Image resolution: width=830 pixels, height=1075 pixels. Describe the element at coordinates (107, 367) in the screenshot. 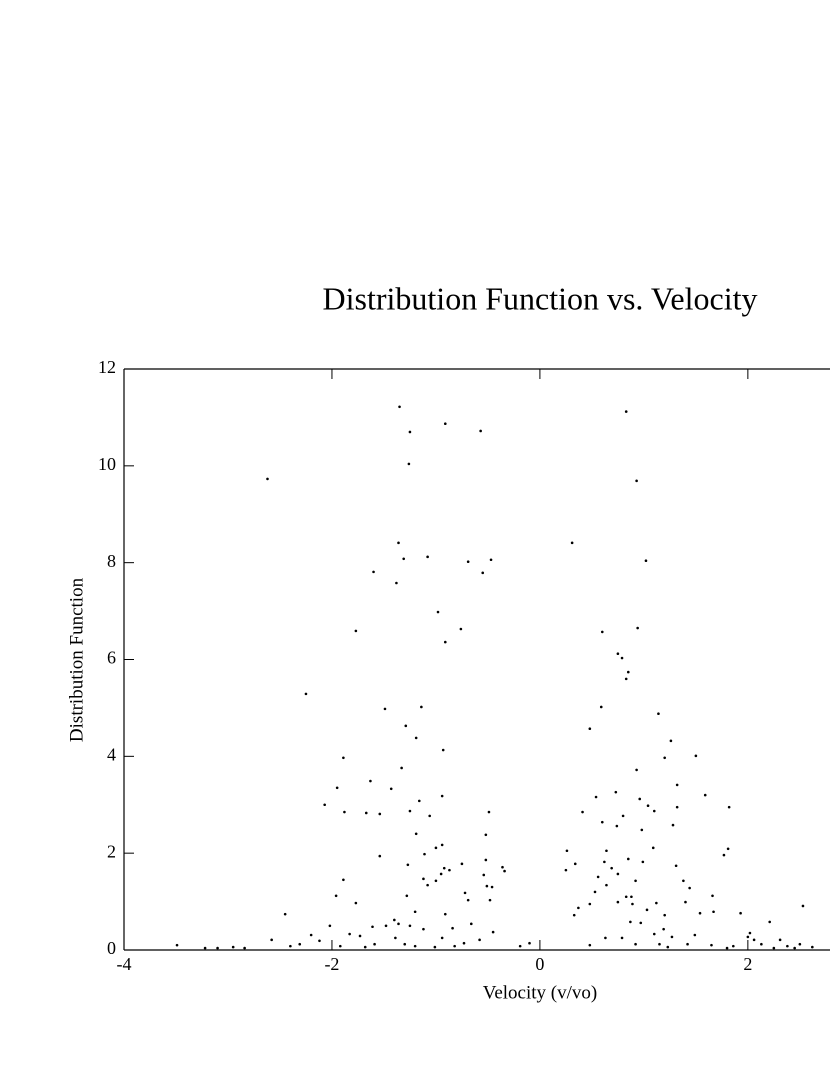

I see `y-tick-label: 12` at that location.